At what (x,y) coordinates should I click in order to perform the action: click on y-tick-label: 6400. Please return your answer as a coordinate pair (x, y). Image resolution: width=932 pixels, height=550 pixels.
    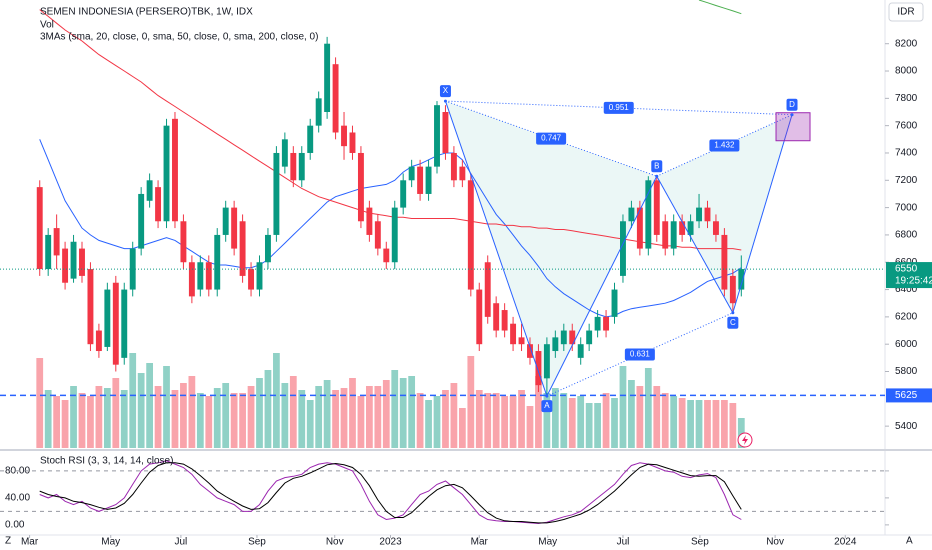
    Looking at the image, I should click on (906, 289).